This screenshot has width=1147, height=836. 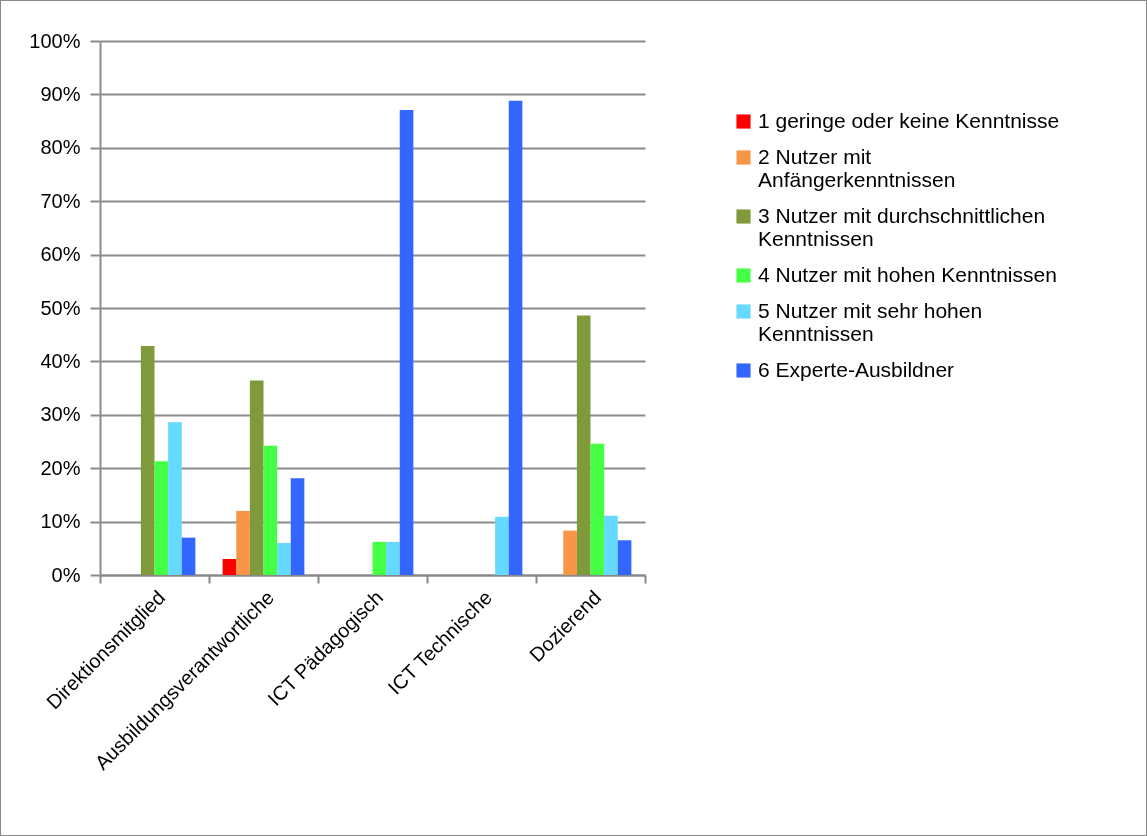 What do you see at coordinates (909, 120) in the screenshot?
I see `legend-label: 1 geringe oder keine Kenntnisse` at bounding box center [909, 120].